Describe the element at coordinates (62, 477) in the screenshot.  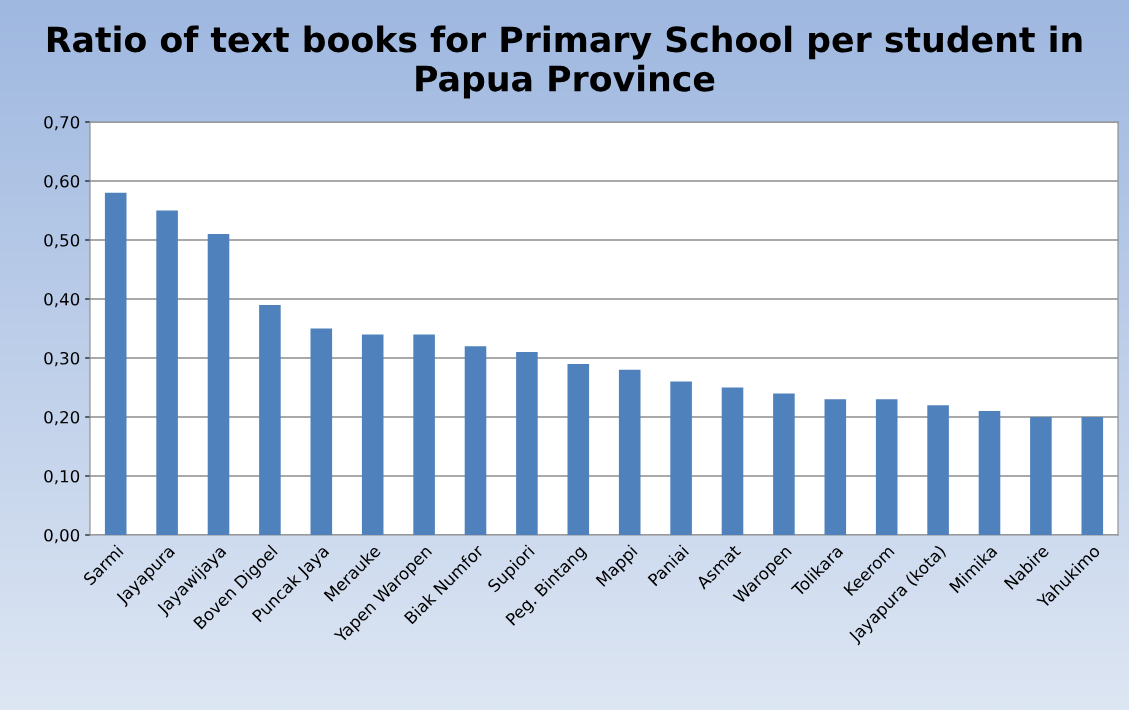
I see `y-tick-label: 0,10` at that location.